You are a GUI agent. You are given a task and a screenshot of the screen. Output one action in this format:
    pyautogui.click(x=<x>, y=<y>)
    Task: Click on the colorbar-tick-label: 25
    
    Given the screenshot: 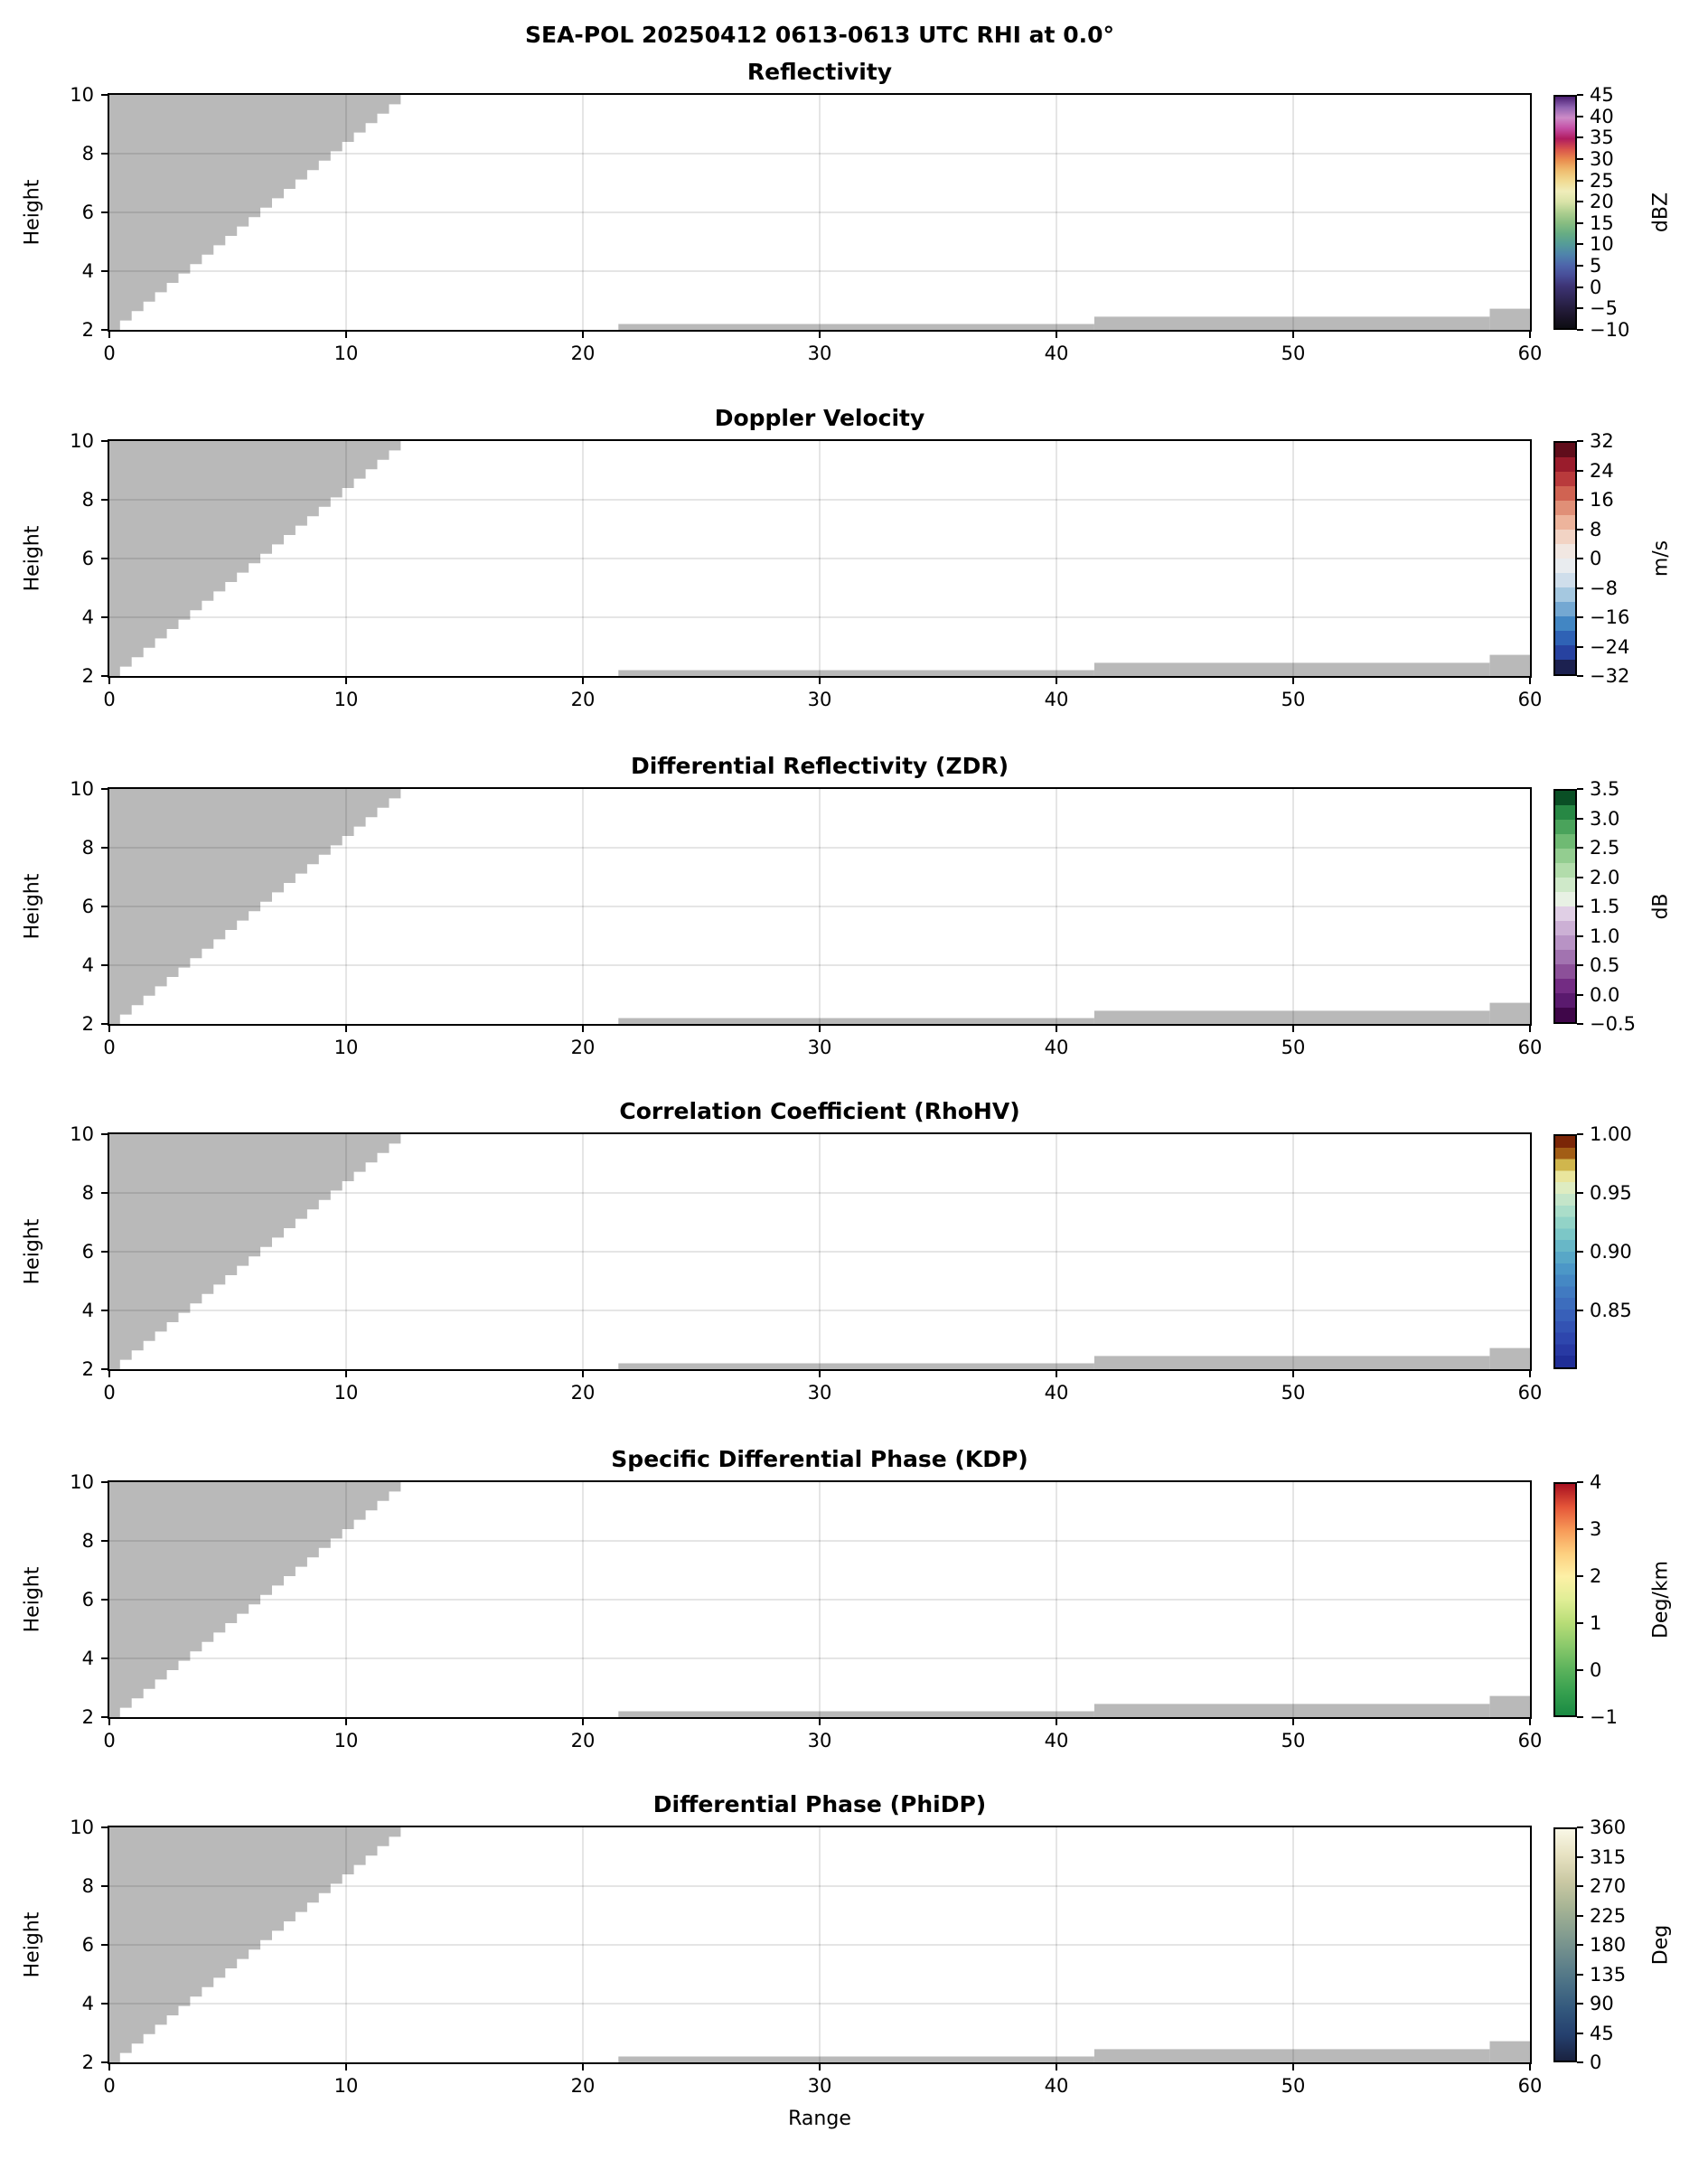 What is the action you would take?
    pyautogui.click(x=1602, y=180)
    